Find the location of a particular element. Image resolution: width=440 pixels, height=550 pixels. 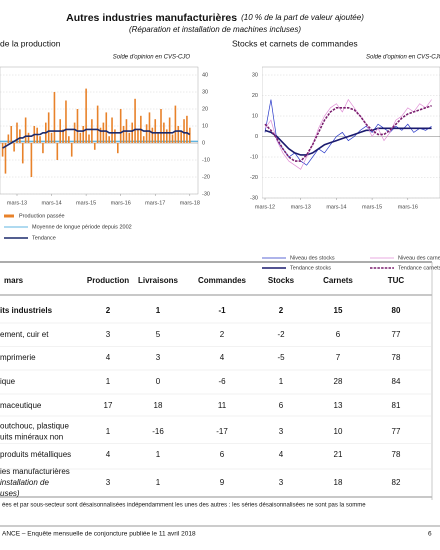

legend-label: Niveau des carnets is located at coordinates (419, 258).